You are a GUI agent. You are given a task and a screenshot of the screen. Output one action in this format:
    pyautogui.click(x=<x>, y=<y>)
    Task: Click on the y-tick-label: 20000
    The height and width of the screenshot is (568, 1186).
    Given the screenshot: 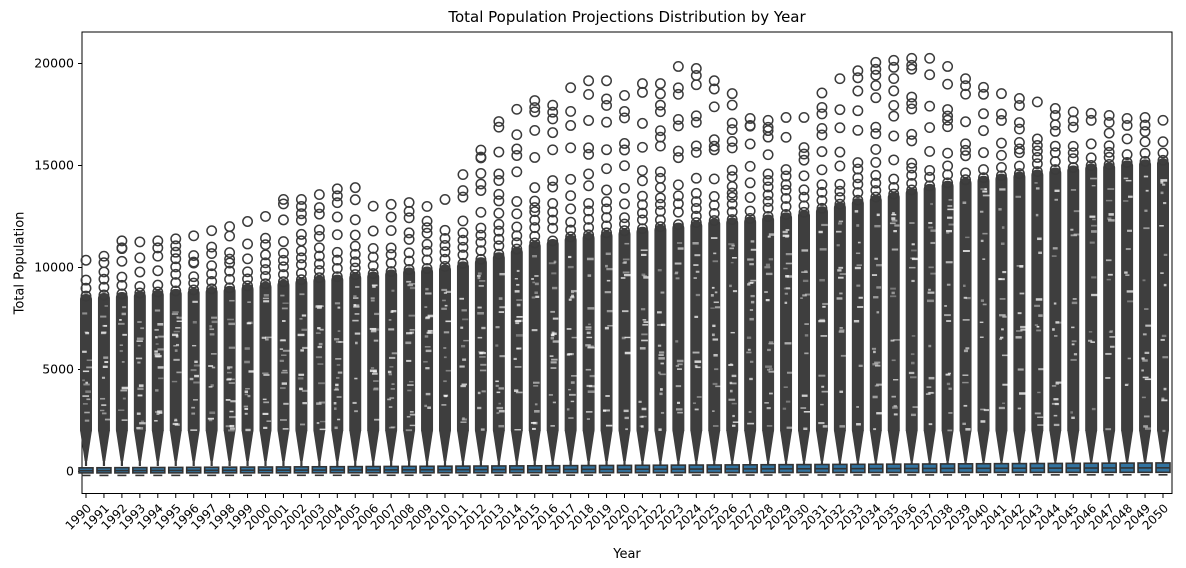 What is the action you would take?
    pyautogui.click(x=54, y=63)
    